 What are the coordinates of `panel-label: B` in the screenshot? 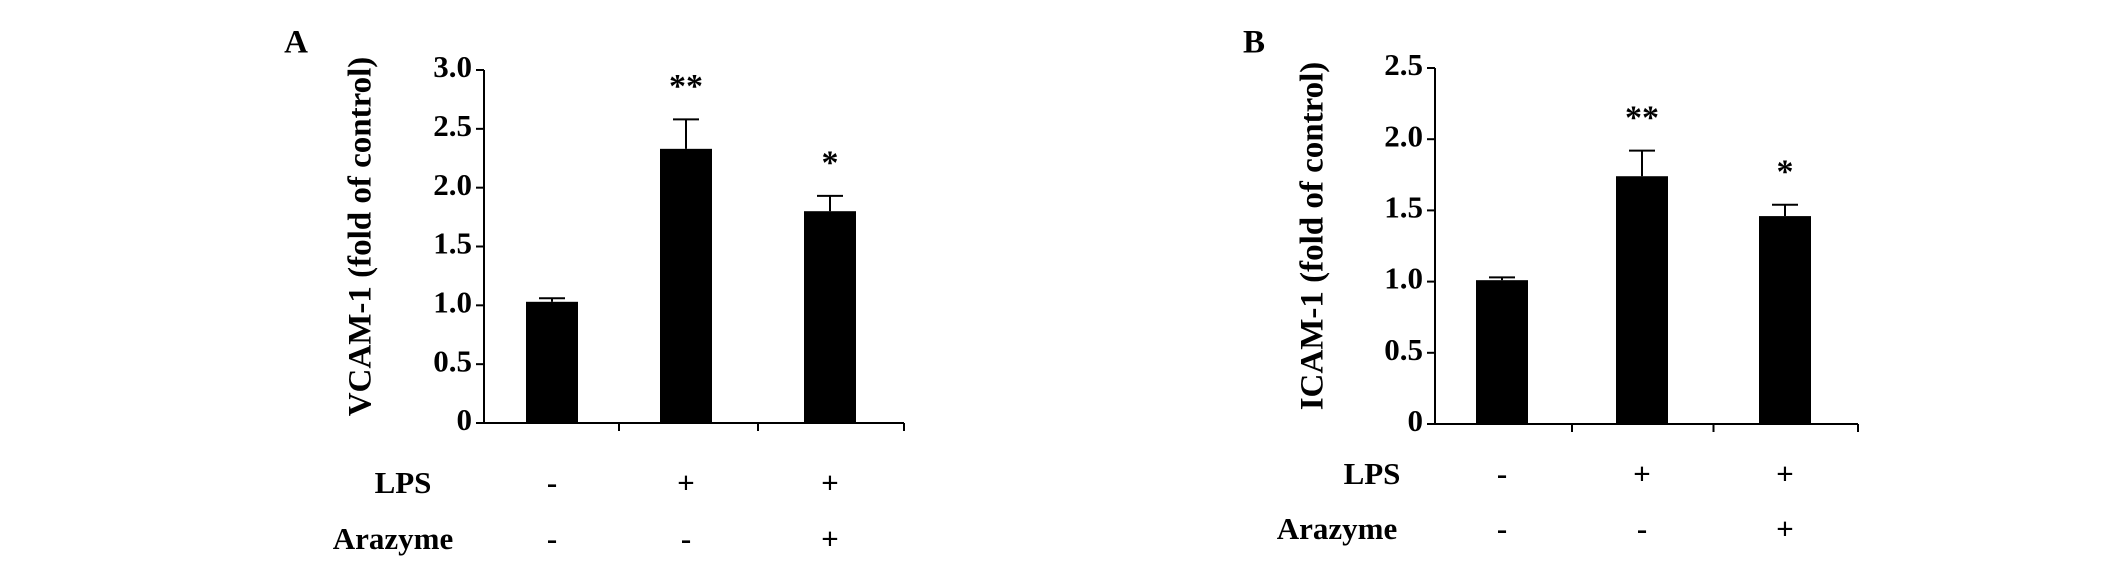 It's located at (1254, 43).